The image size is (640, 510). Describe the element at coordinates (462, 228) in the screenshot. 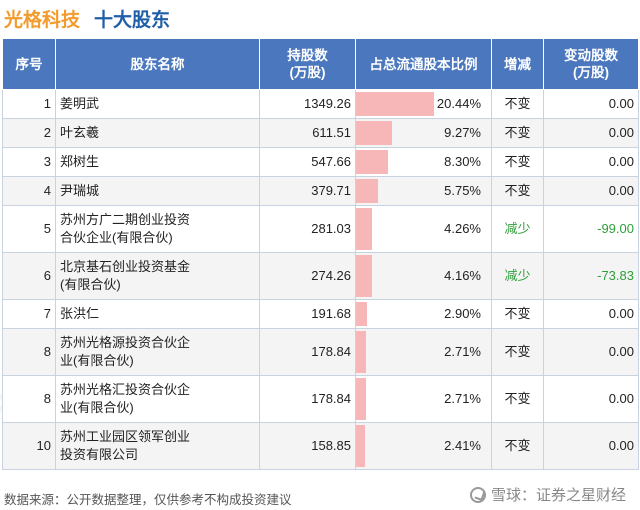

I see `ratio-value: 4.26%` at that location.